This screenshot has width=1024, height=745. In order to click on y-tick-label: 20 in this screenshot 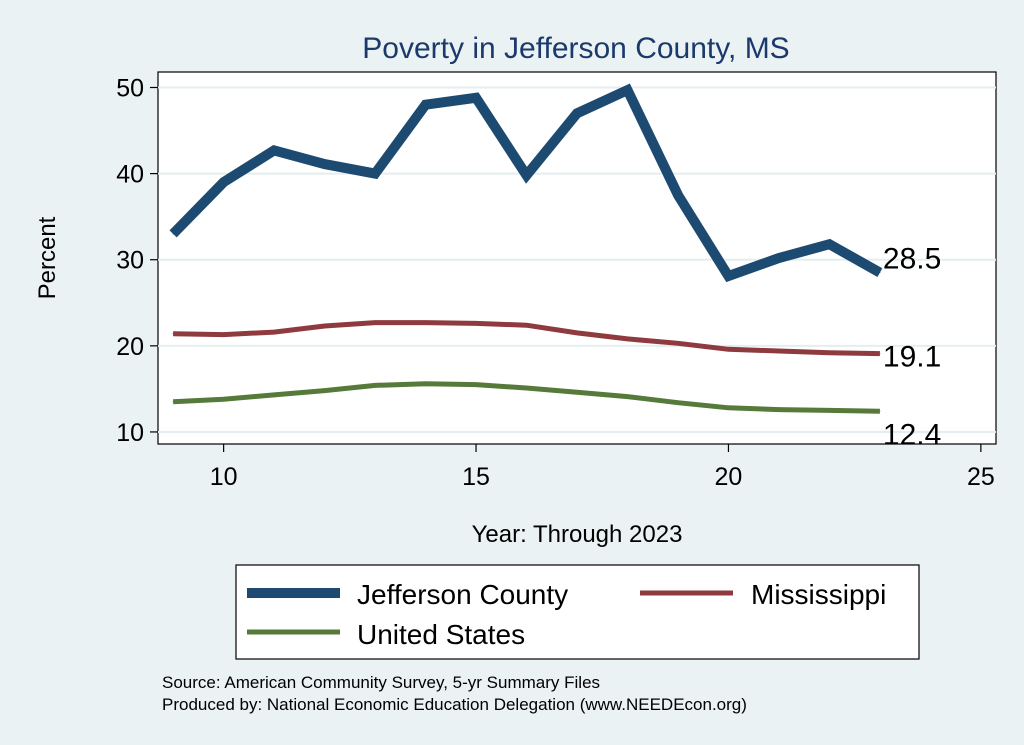, I will do `click(130, 347)`.